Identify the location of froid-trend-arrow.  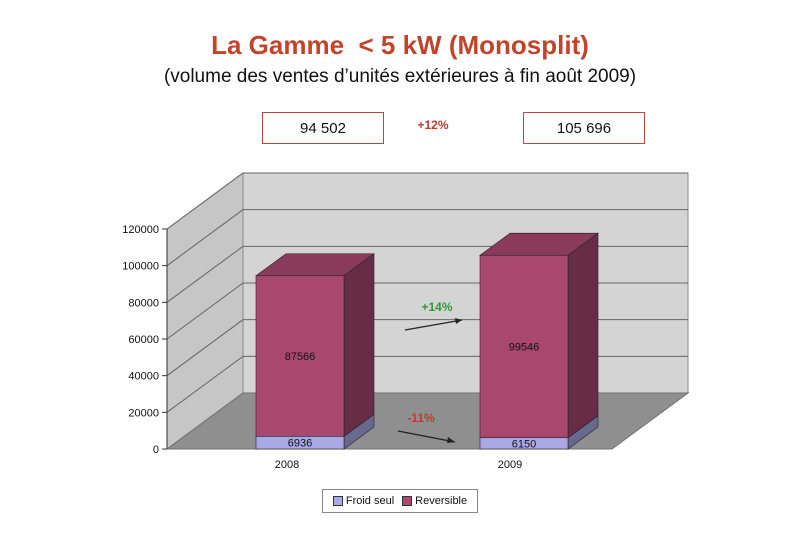
(426, 436).